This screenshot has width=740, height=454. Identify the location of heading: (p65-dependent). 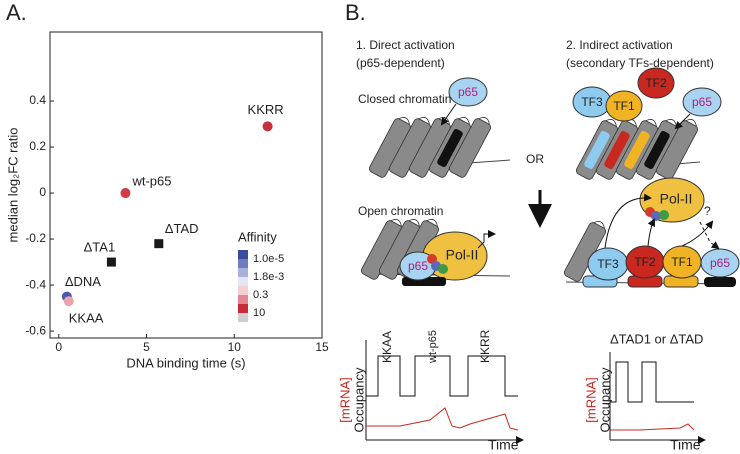
(400, 63).